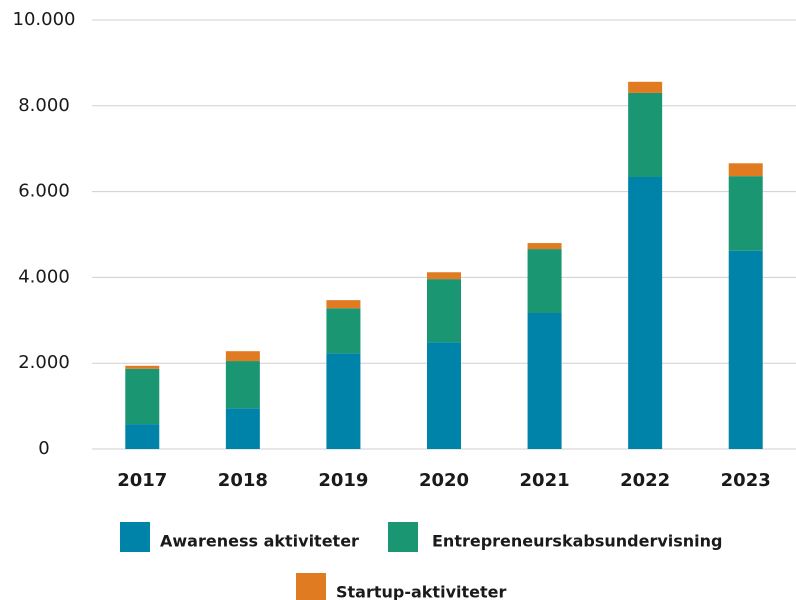 Image resolution: width=796 pixels, height=600 pixels. Describe the element at coordinates (44, 276) in the screenshot. I see `y-tick-label: 4.000` at that location.